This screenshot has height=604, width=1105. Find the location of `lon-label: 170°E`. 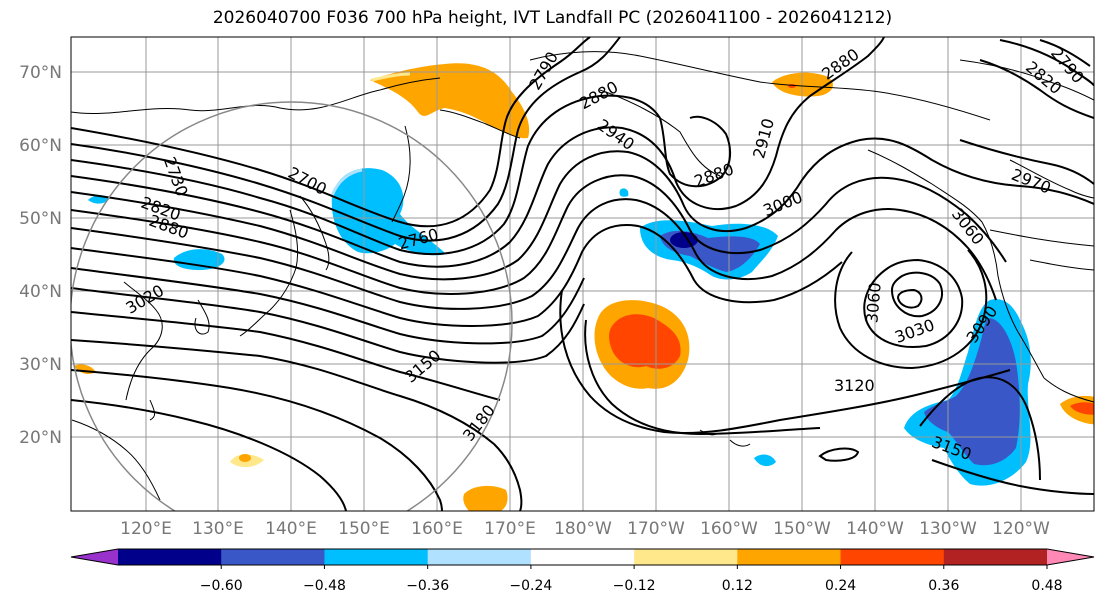

lon-label: 170°E is located at coordinates (510, 529).